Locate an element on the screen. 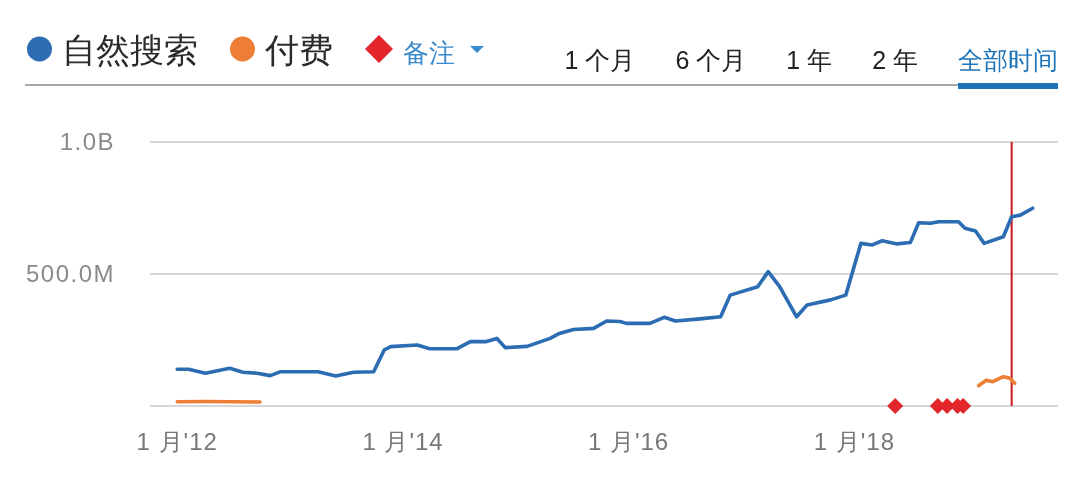 This screenshot has width=1080, height=490. x-tick-label: 1 月'16 is located at coordinates (628, 441).